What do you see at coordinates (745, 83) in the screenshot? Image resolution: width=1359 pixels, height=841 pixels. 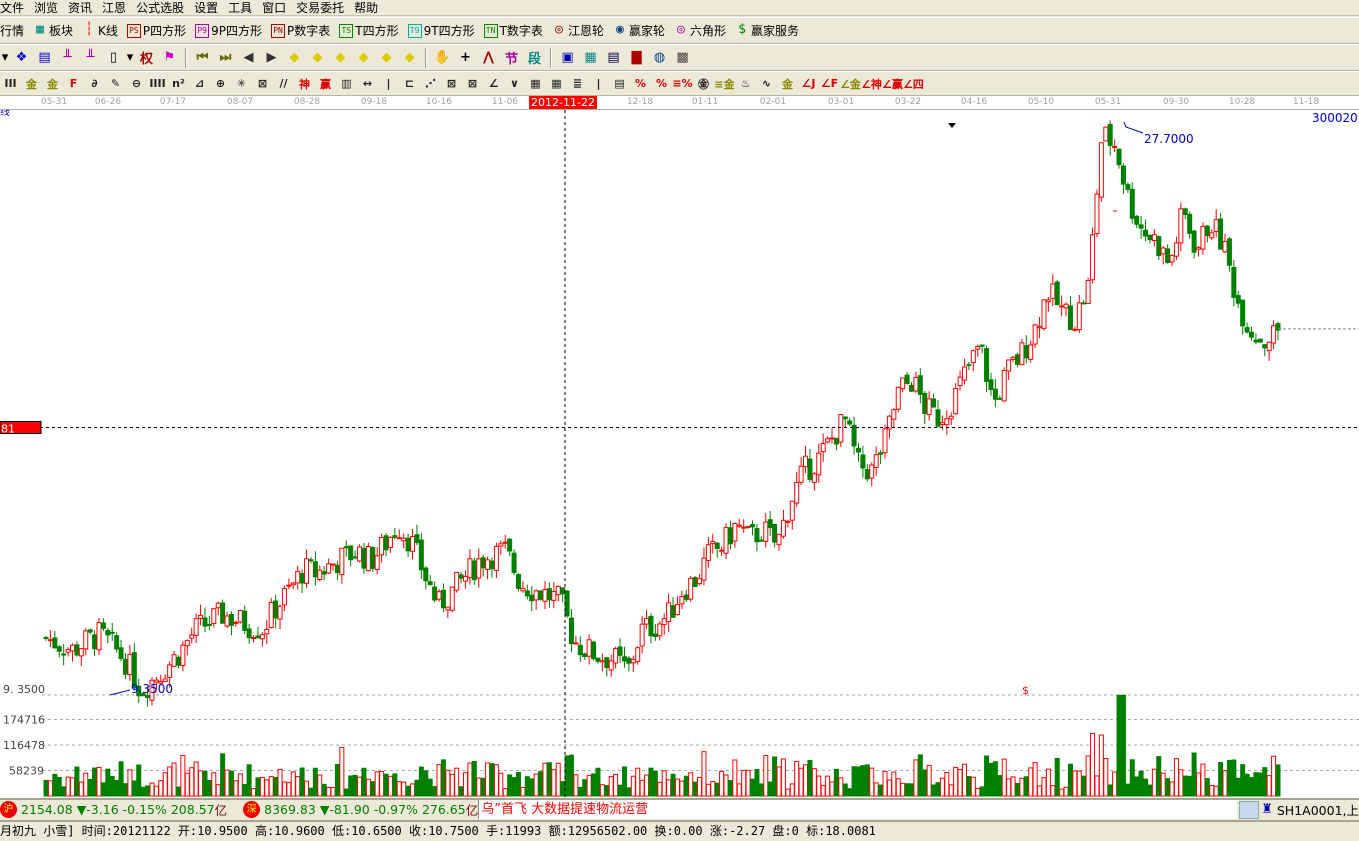 I see `drawing-tool-35-icon: ♨` at bounding box center [745, 83].